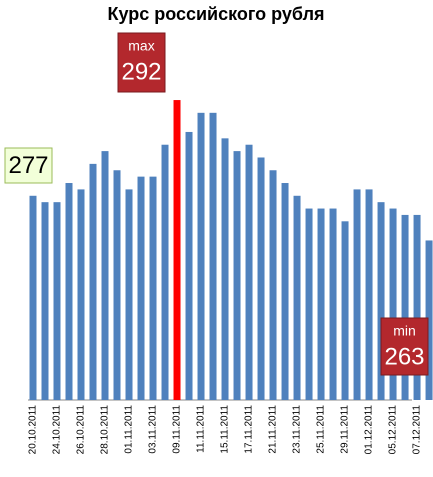 Image resolution: width=433 pixels, height=477 pixels. I want to click on chart-title: Курс российского рубля, so click(215, 14).